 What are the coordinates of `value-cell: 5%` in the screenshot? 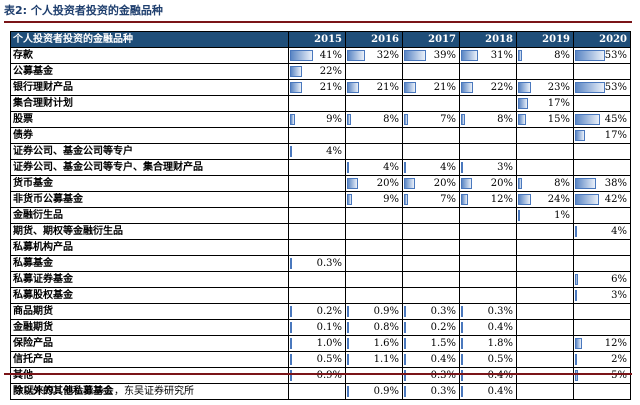 It's located at (602, 375).